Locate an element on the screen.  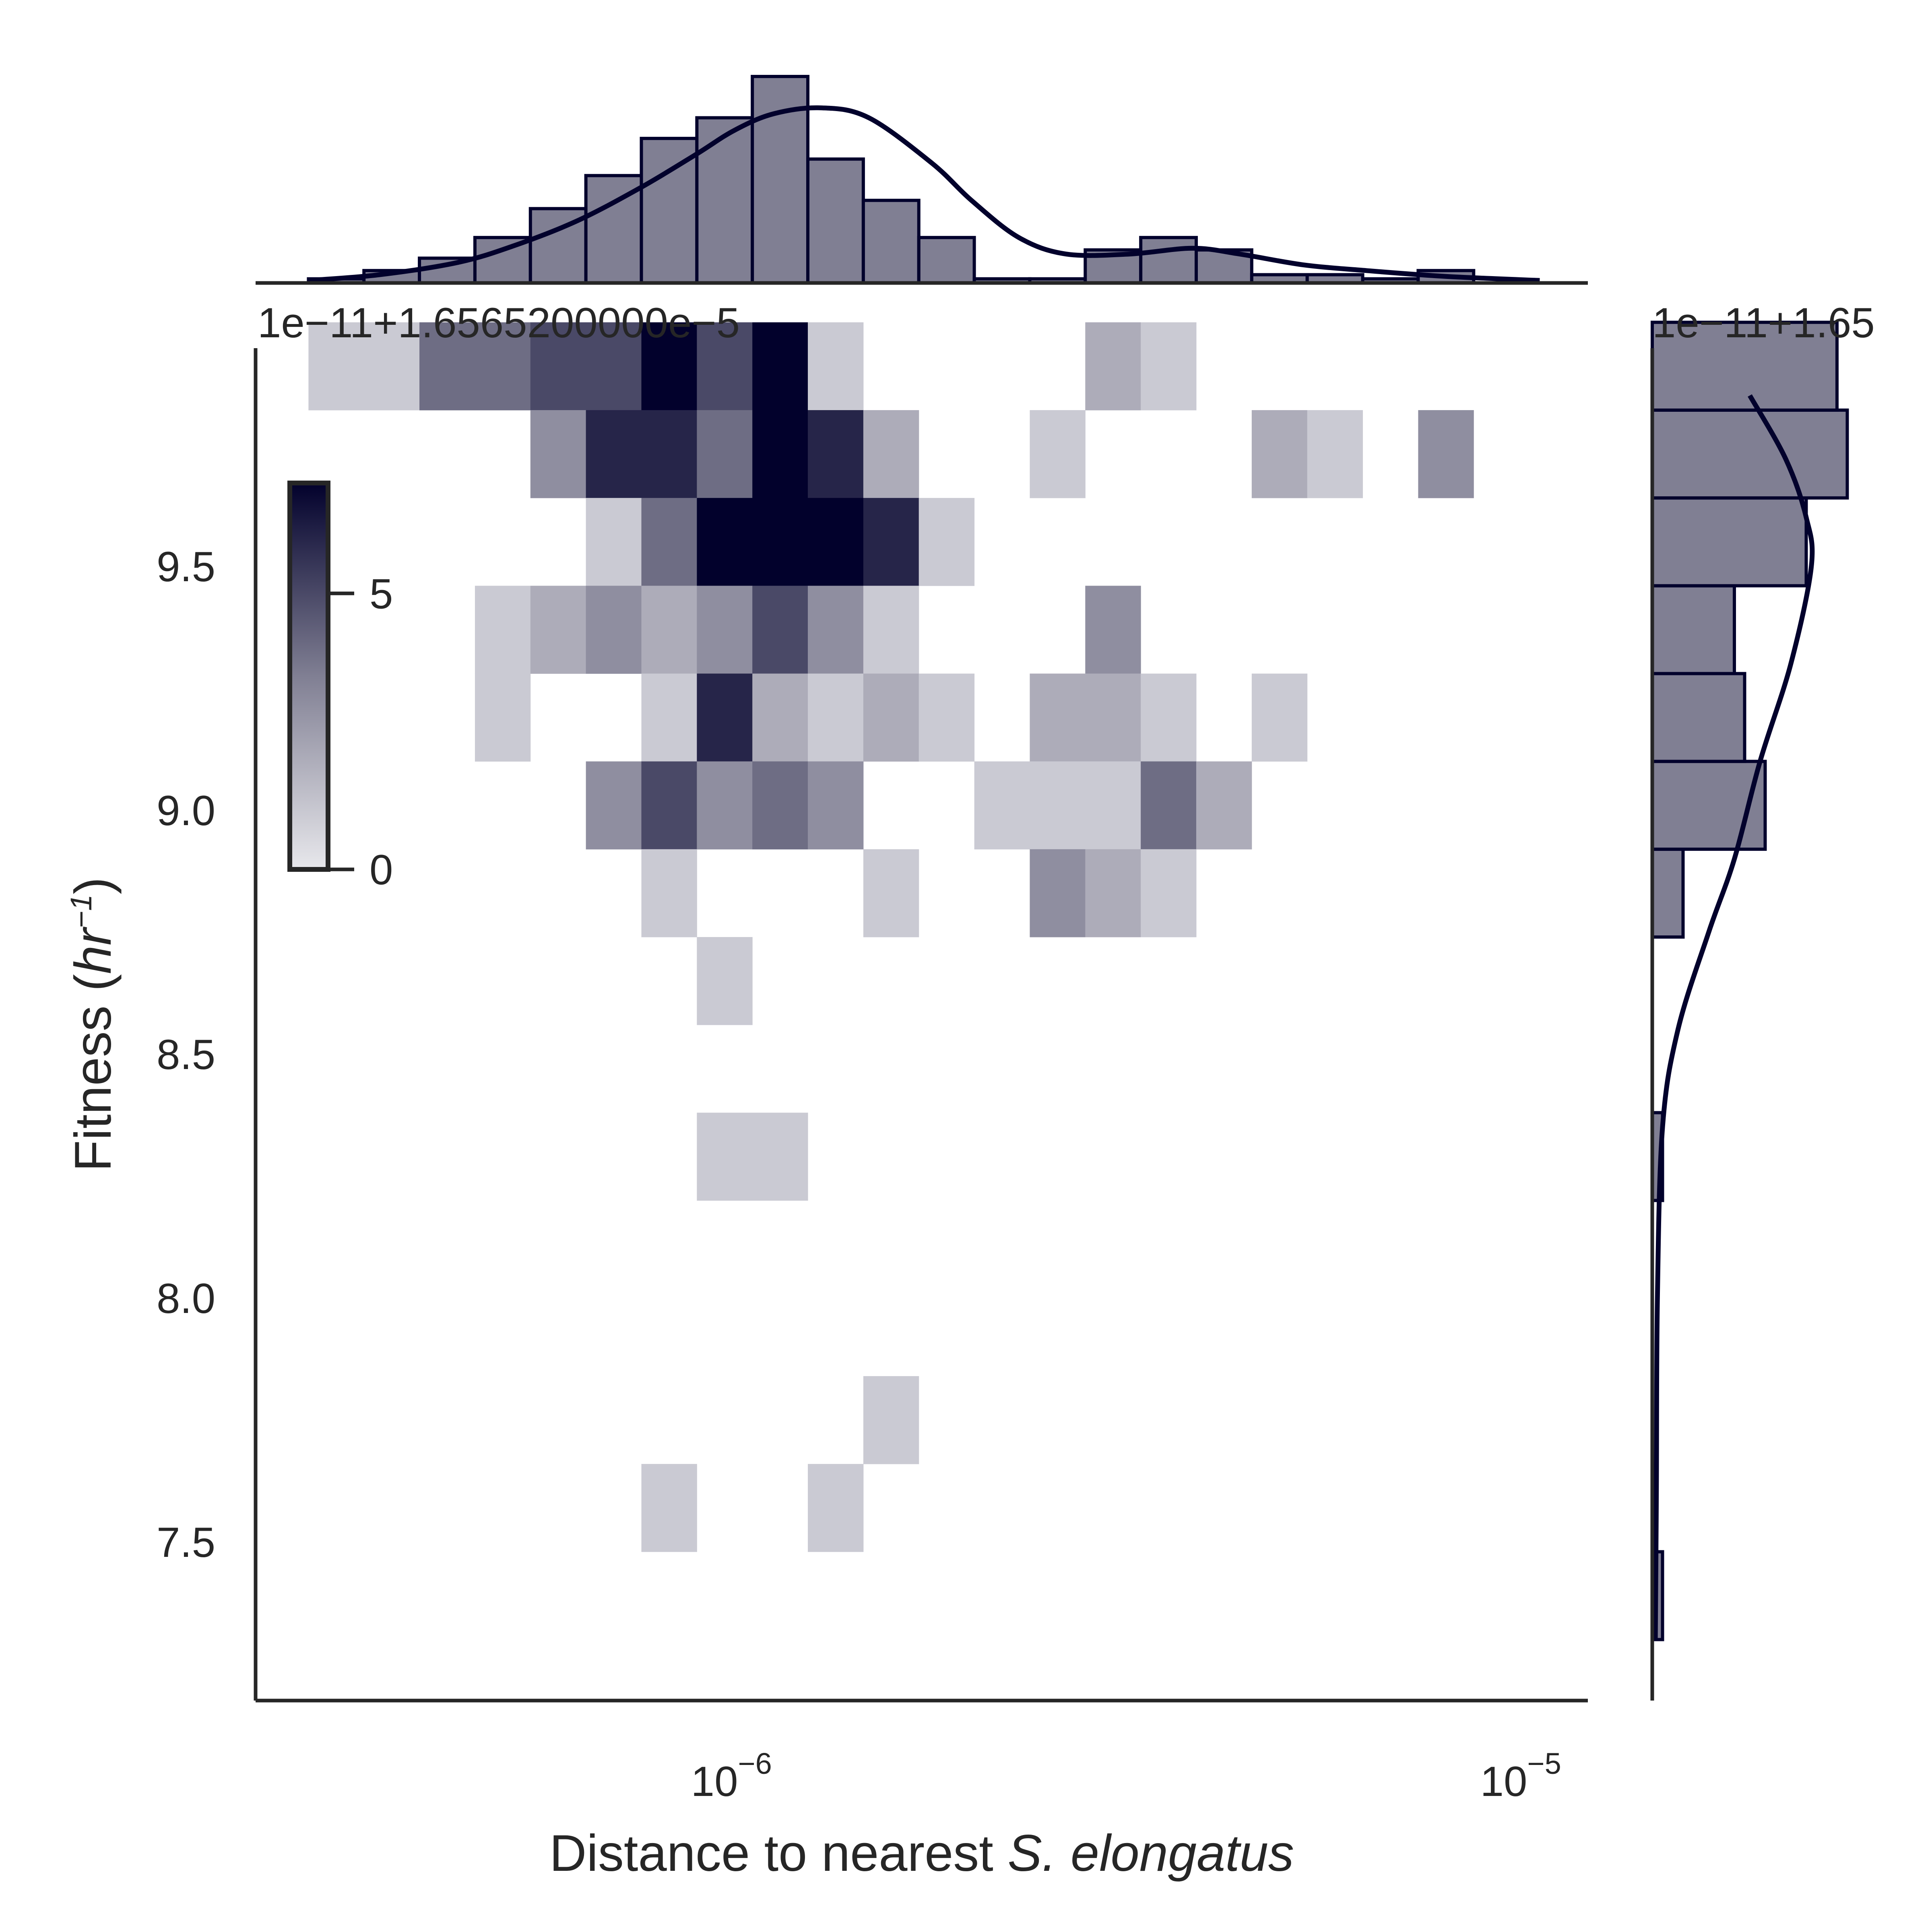
y-tick-label: 8.5 is located at coordinates (186, 1054).